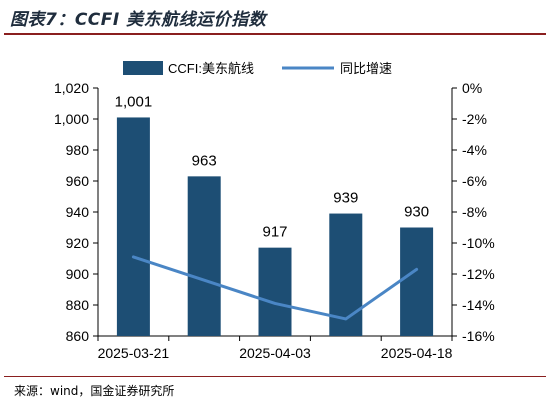 The image size is (550, 404). Describe the element at coordinates (78, 212) in the screenshot. I see `y-left-tick-label: 940` at that location.